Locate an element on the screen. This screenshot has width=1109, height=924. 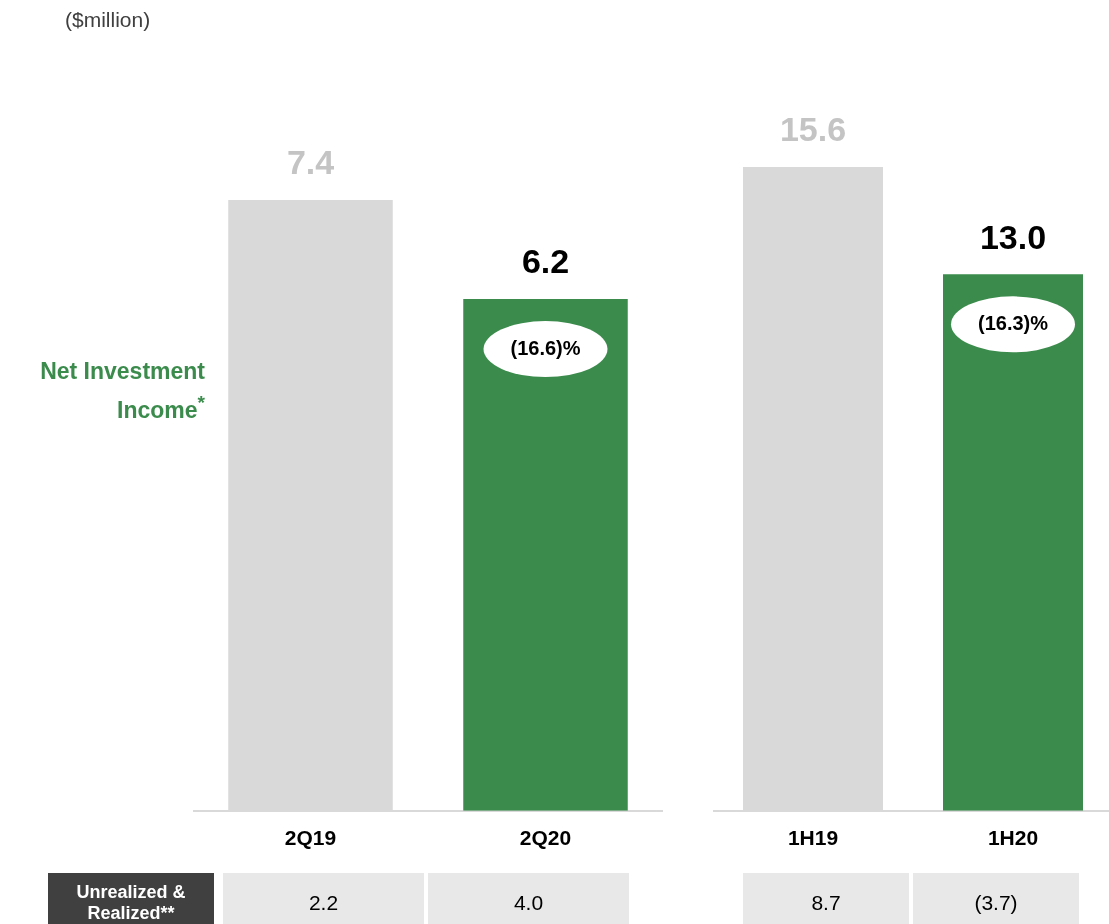
data-label: 7.4 is located at coordinates (310, 162).